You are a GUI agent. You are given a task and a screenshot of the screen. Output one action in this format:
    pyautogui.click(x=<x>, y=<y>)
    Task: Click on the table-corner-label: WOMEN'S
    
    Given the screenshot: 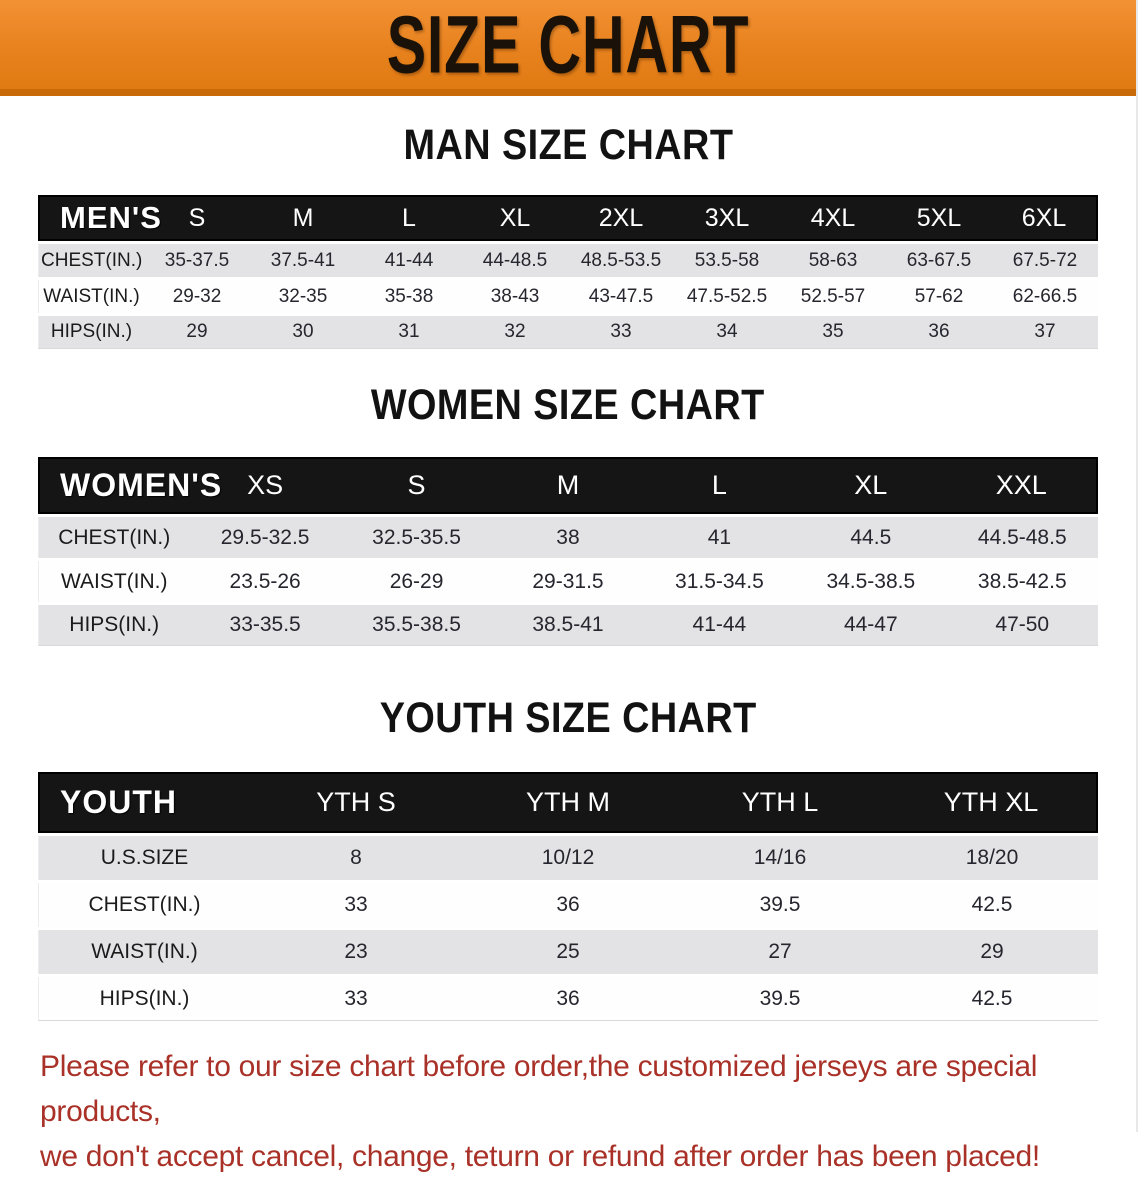 What is the action you would take?
    pyautogui.click(x=129, y=485)
    